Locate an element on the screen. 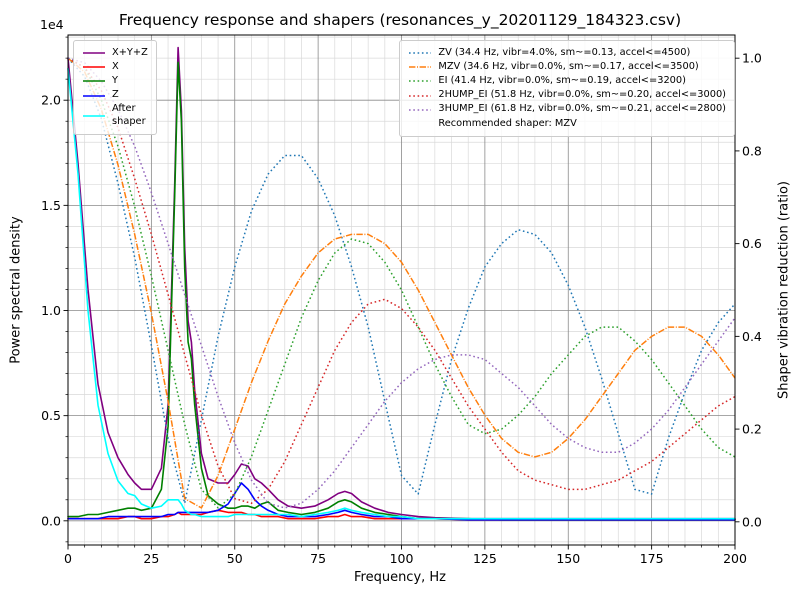 This screenshot has width=800, height=600. x-tick-label: 175 is located at coordinates (652, 558).